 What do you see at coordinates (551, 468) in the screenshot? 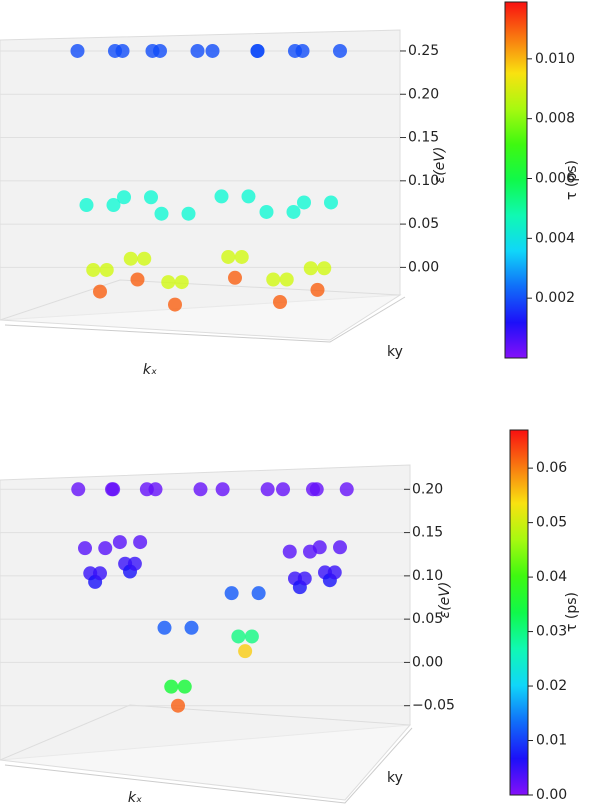
I see `colorbar-tick-label: 0.06` at bounding box center [551, 468].